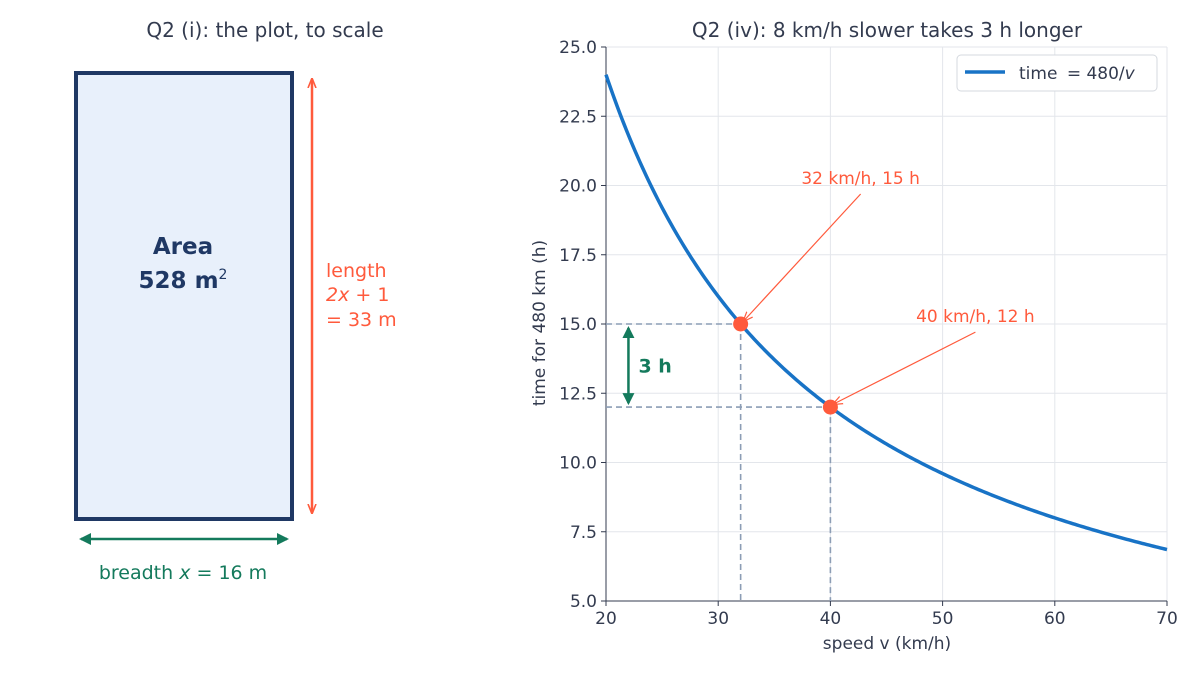 This screenshot has width=1200, height=679. Describe the element at coordinates (578, 48) in the screenshot. I see `y-tick-label: 25.0` at that location.